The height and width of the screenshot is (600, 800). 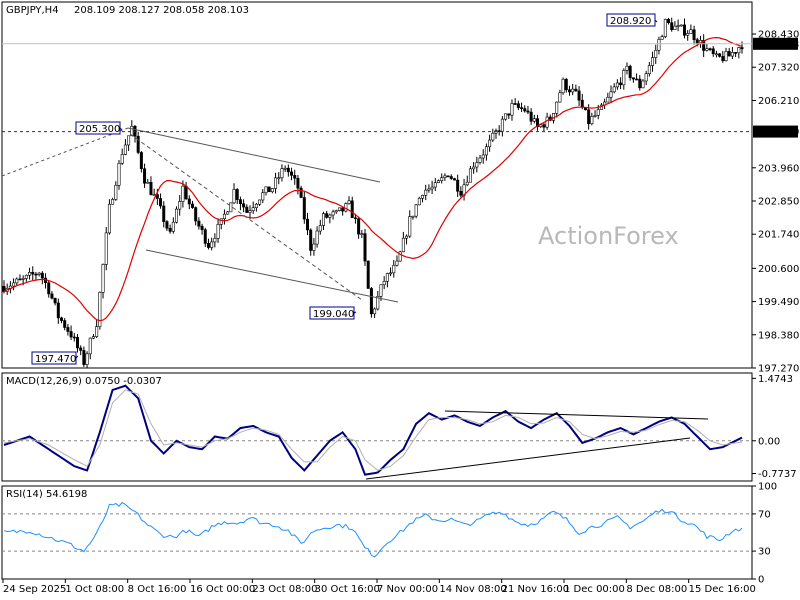 What do you see at coordinates (373, 529) in the screenshot?
I see `rsi-line` at bounding box center [373, 529].